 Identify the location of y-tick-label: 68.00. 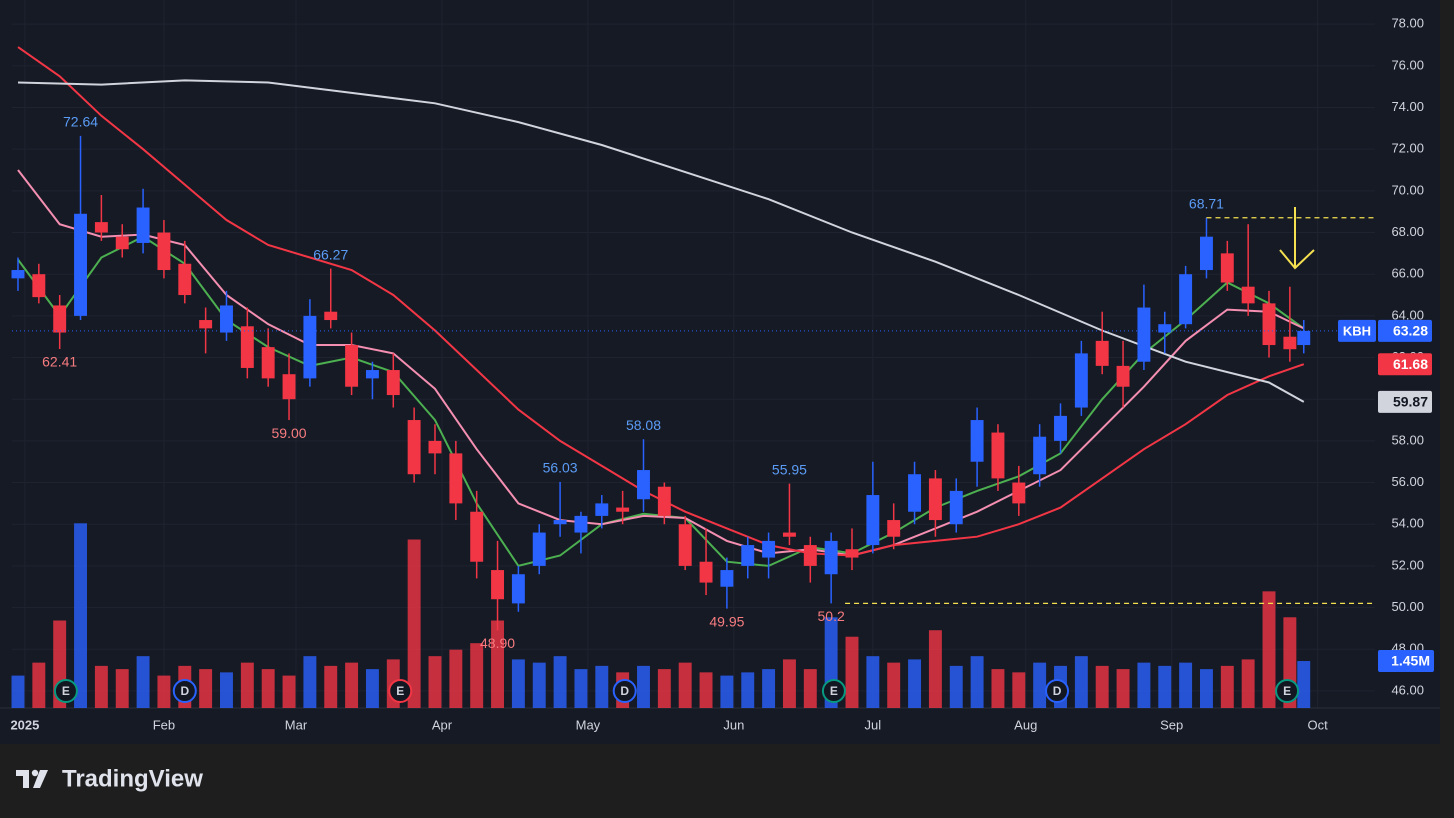
(1407, 231).